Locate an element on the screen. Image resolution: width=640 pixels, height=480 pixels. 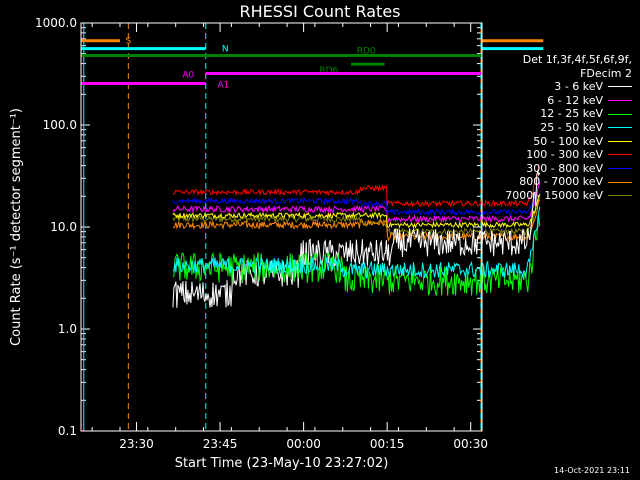
legend-label: 50 - 100 keV is located at coordinates (568, 141).